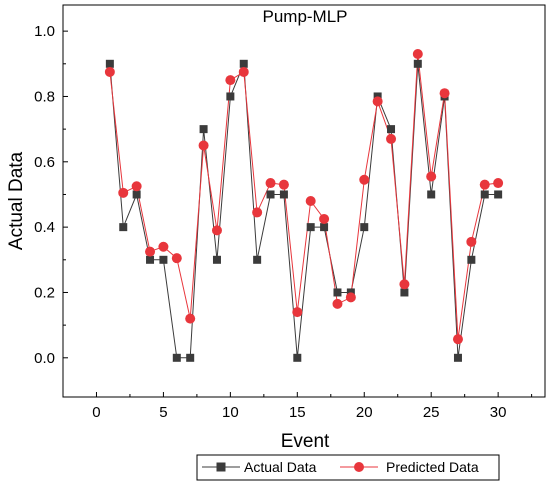  What do you see at coordinates (230, 412) in the screenshot?
I see `x-tick-label: 10` at bounding box center [230, 412].